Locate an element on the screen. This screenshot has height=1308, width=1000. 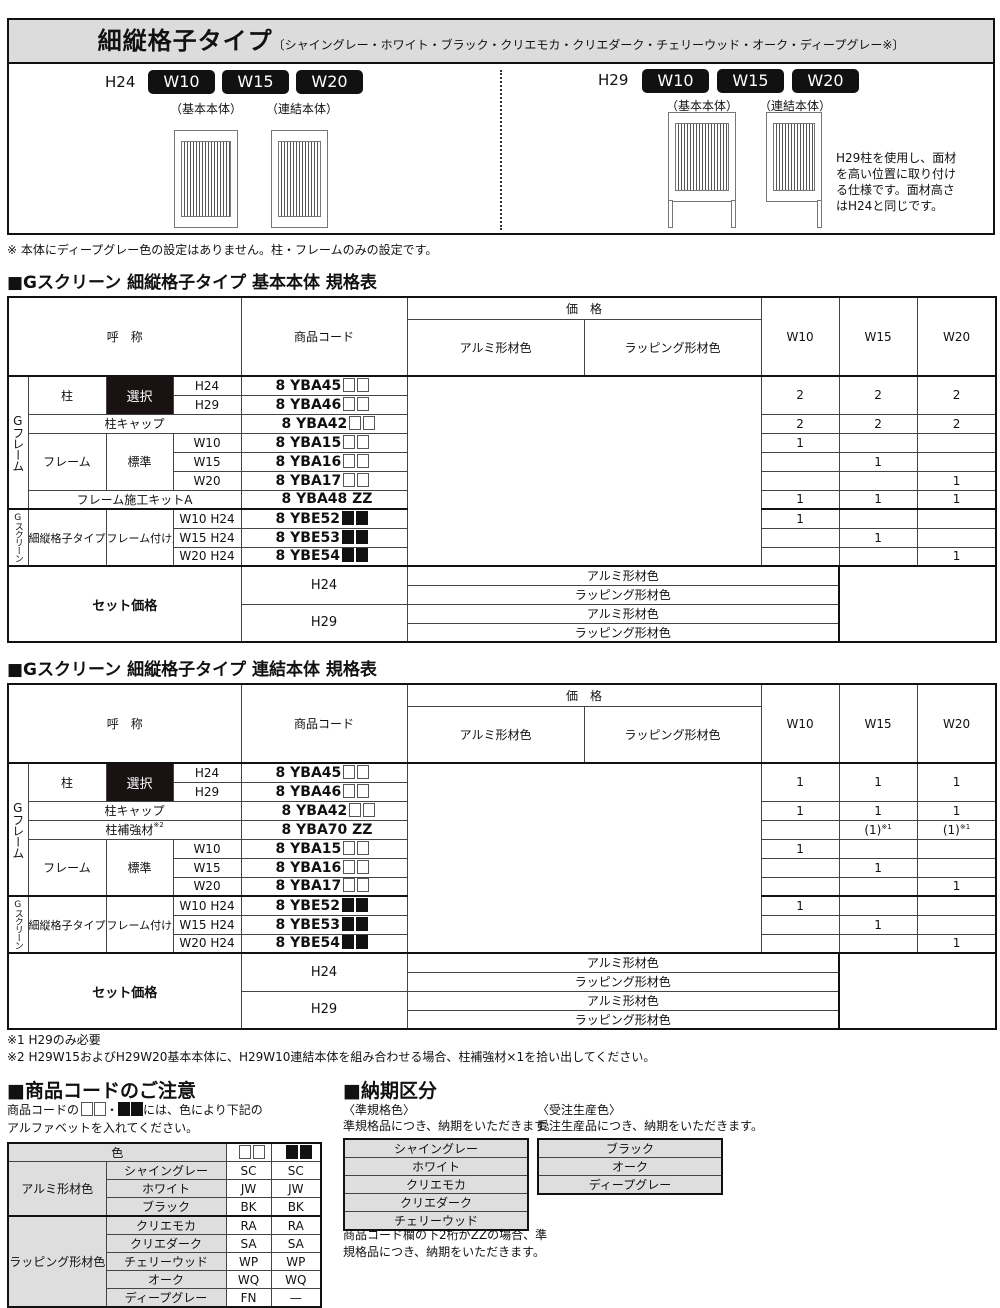
size-label: W10 H24 is located at coordinates (207, 905).